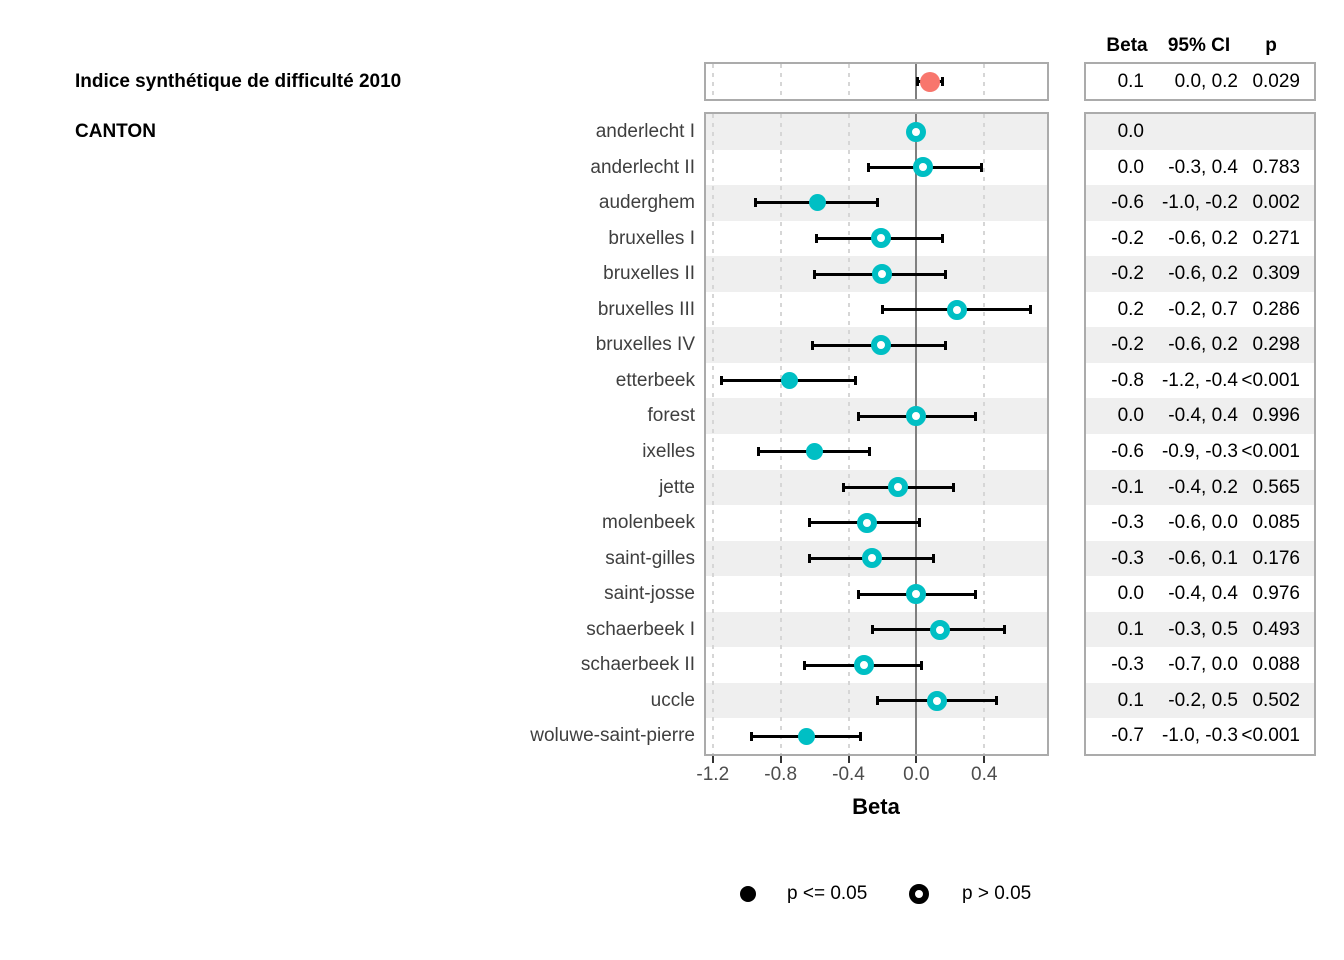 The image size is (1344, 960). What do you see at coordinates (1200, 81) in the screenshot?
I see `table-panel-variable: 0.1 0.0, 0.2 0.029` at bounding box center [1200, 81].